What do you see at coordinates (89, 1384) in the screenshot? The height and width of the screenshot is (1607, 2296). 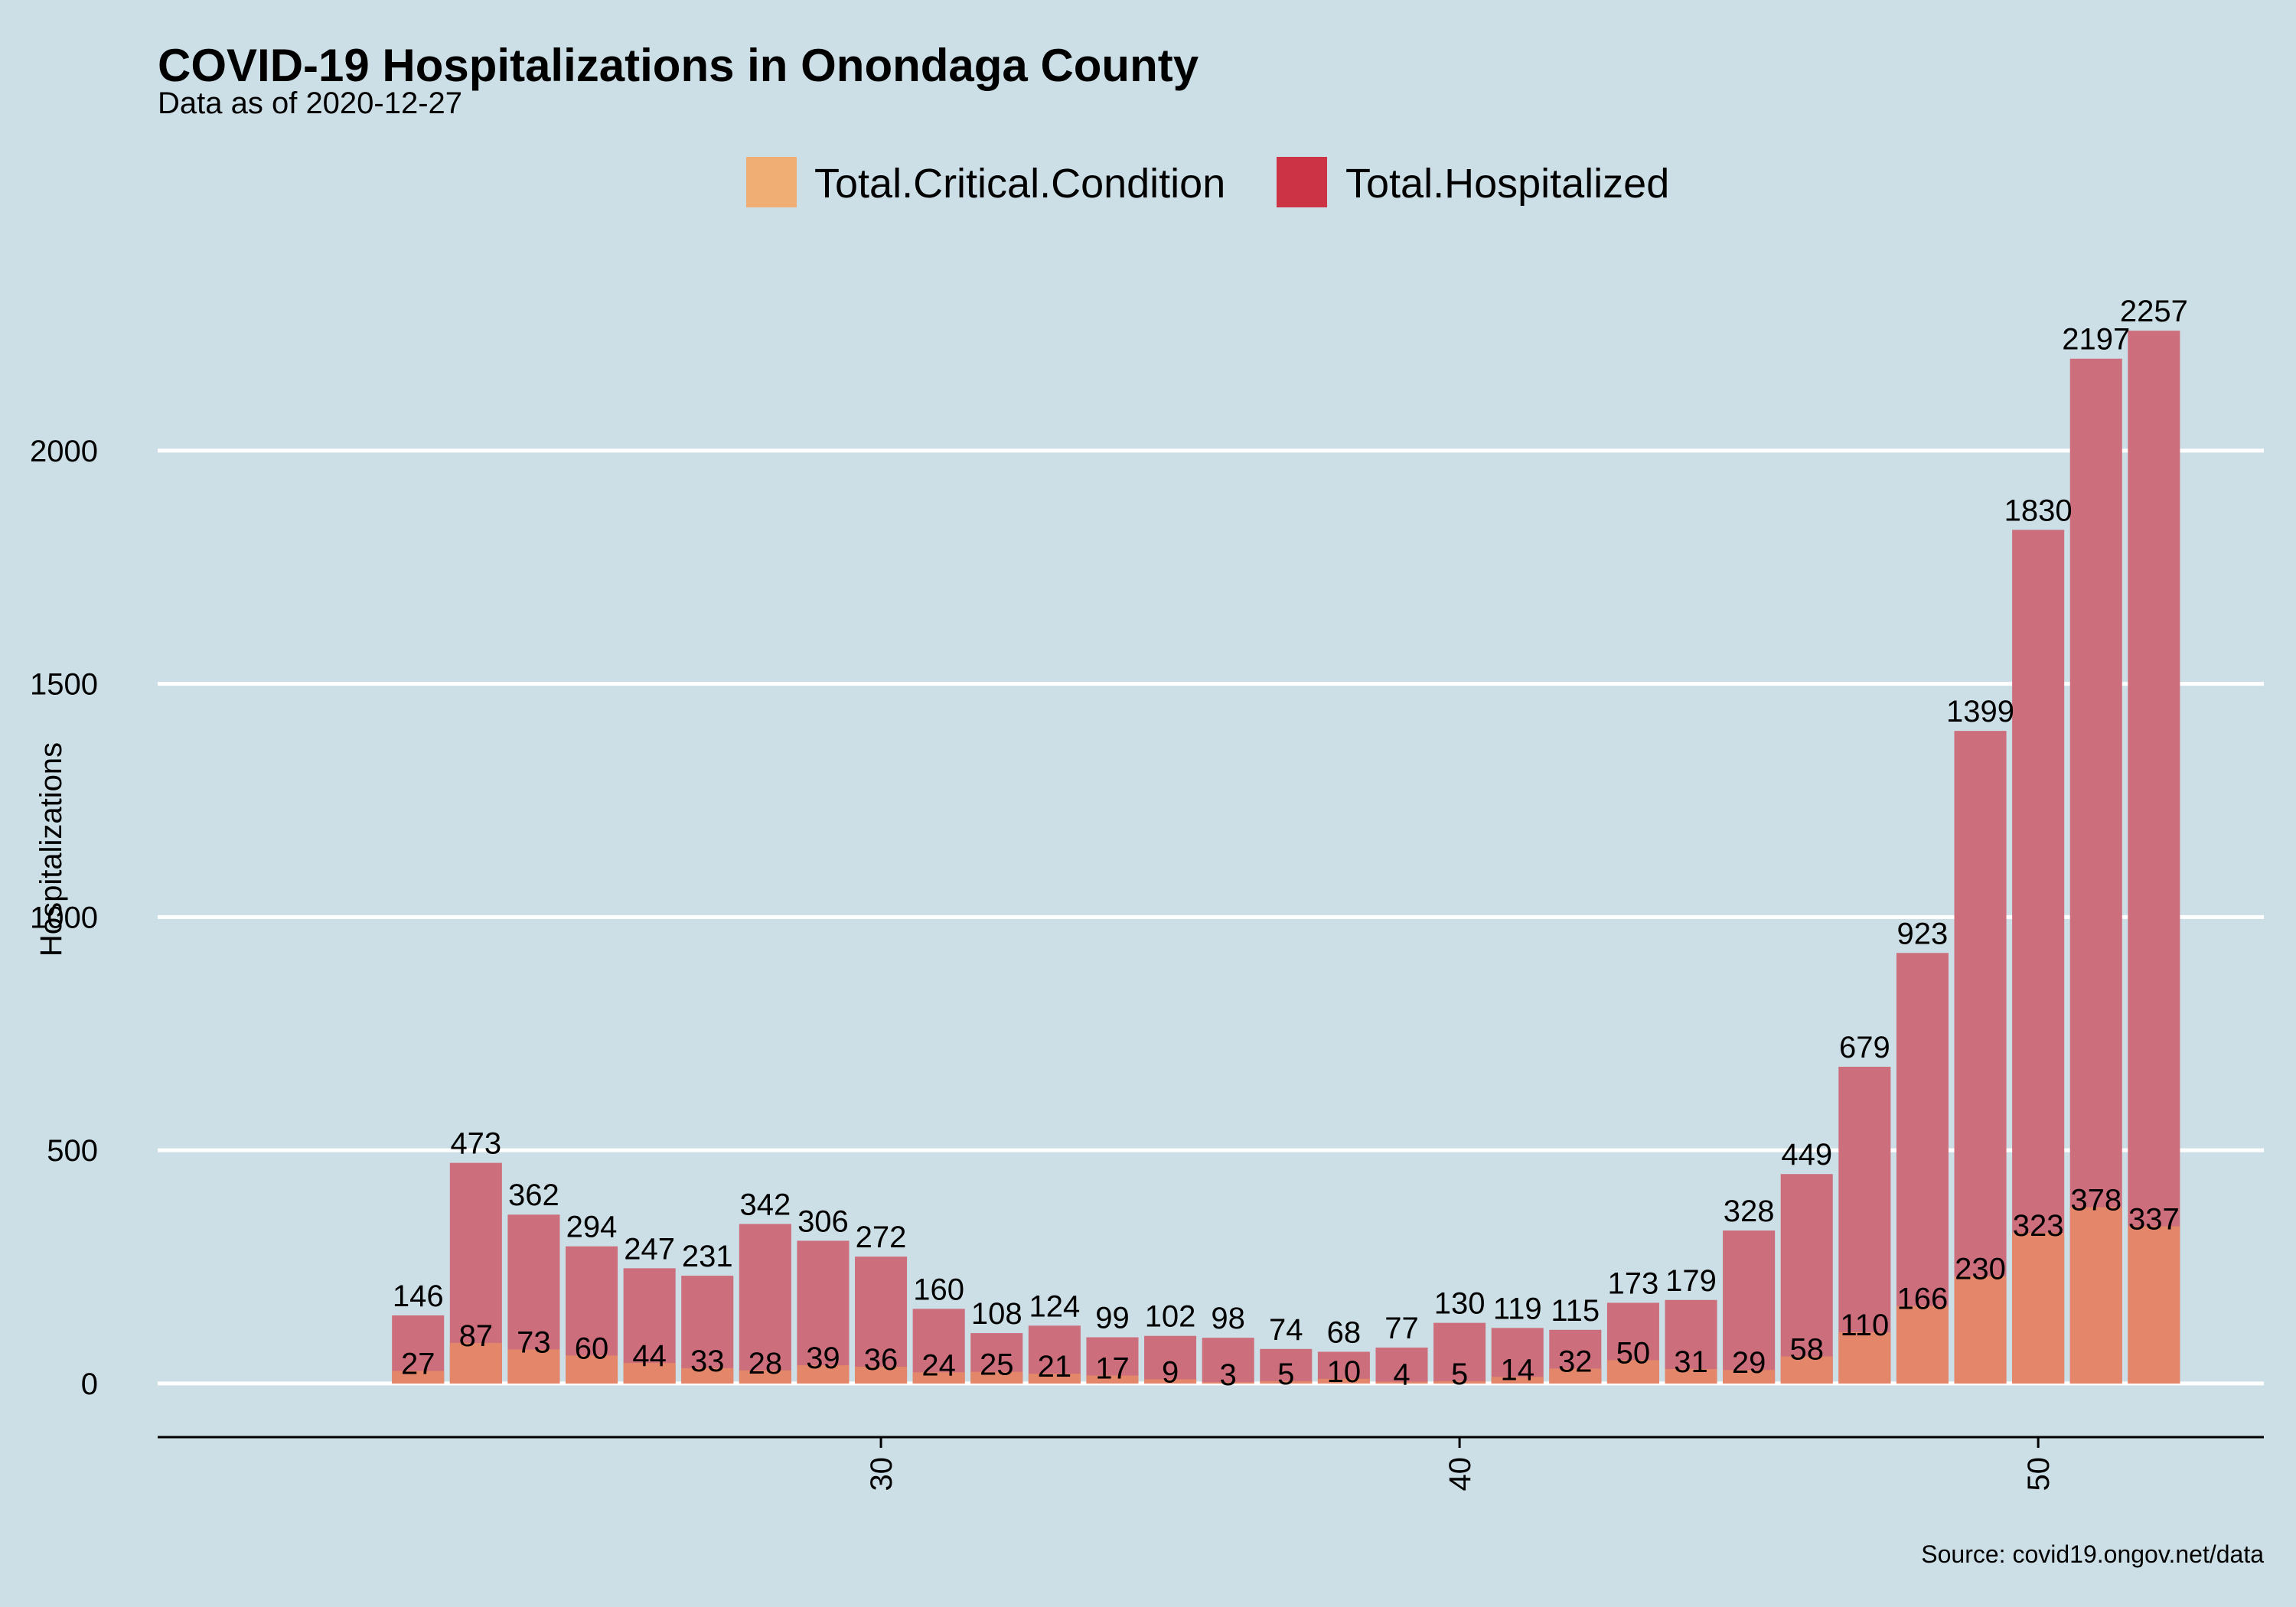 I see `y-tick-label: 0` at bounding box center [89, 1384].